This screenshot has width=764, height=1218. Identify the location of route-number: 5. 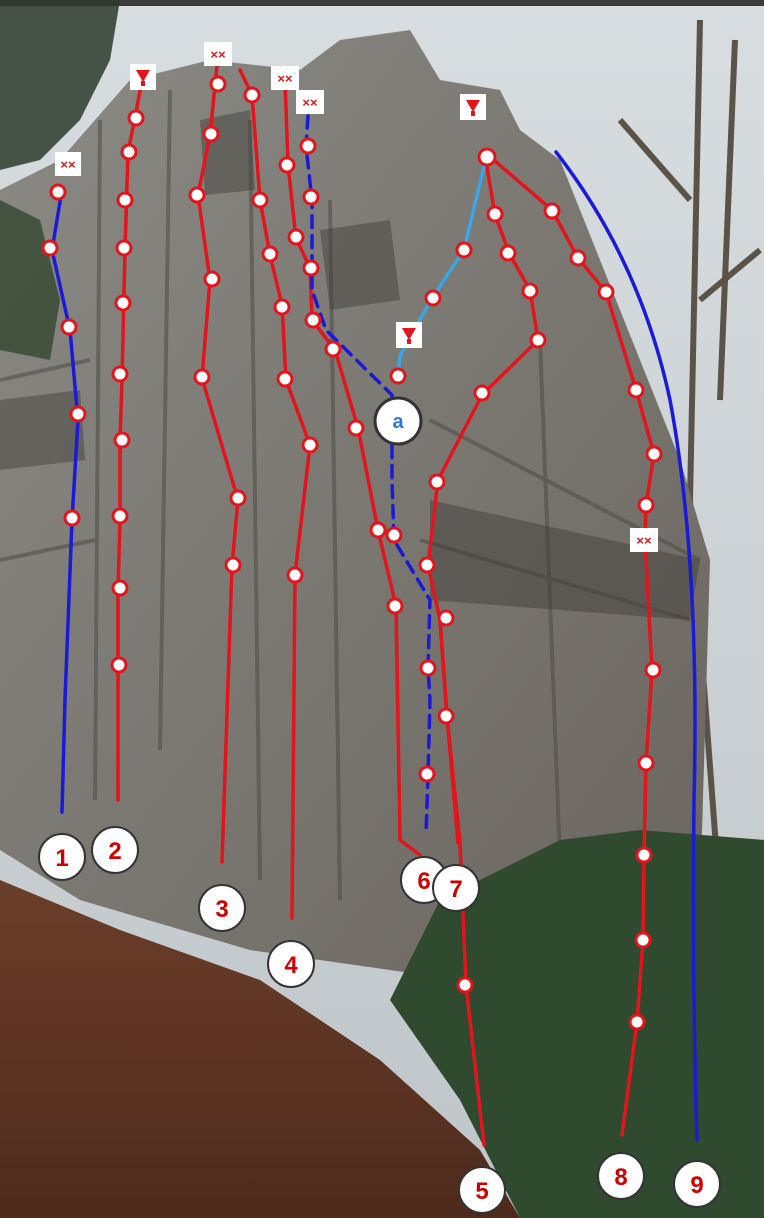
(481, 1191).